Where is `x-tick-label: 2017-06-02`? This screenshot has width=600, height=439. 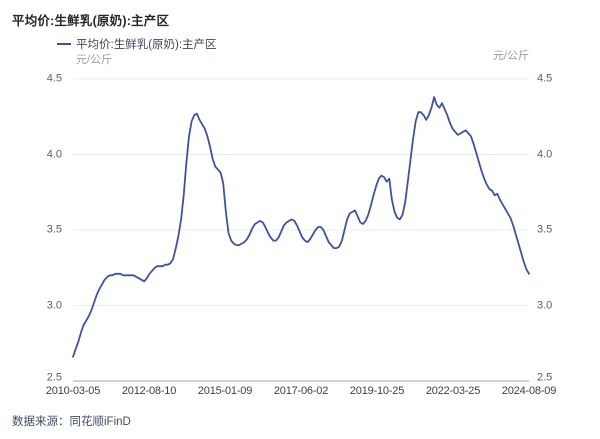 x-tick-label: 2017-06-02 is located at coordinates (301, 391).